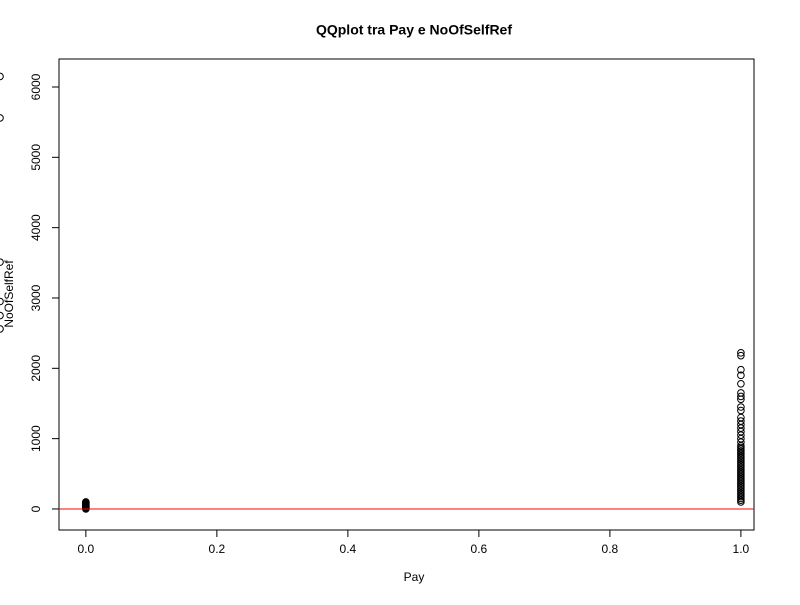  I want to click on x-tick-label: 1.0, so click(741, 549).